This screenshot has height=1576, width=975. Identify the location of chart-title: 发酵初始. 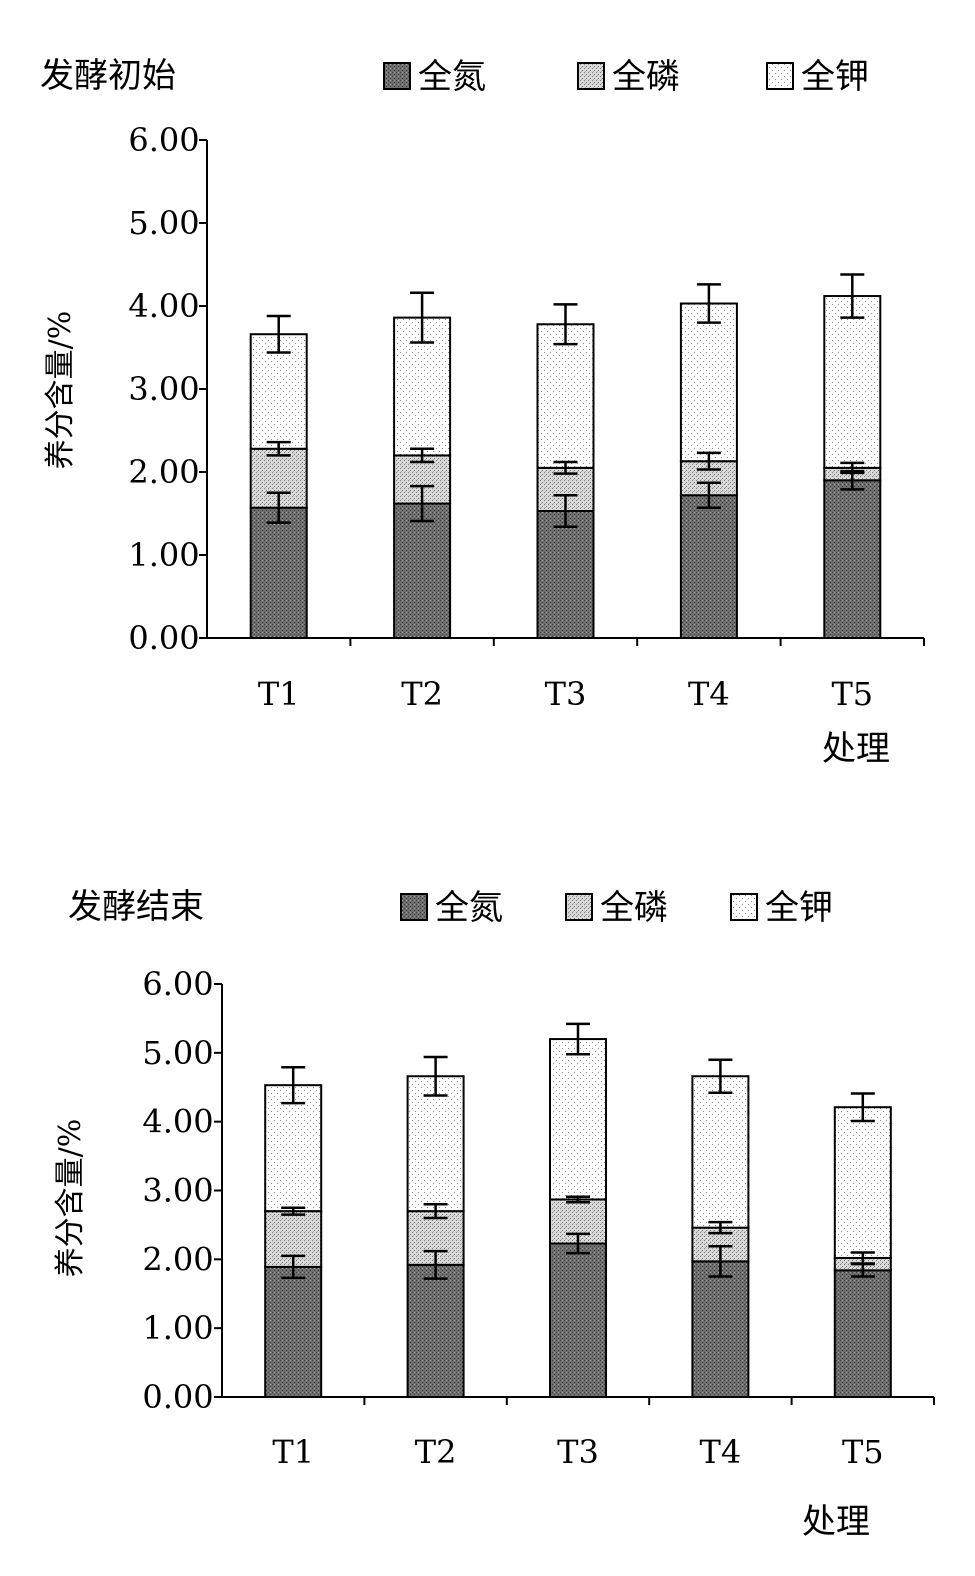
(108, 76).